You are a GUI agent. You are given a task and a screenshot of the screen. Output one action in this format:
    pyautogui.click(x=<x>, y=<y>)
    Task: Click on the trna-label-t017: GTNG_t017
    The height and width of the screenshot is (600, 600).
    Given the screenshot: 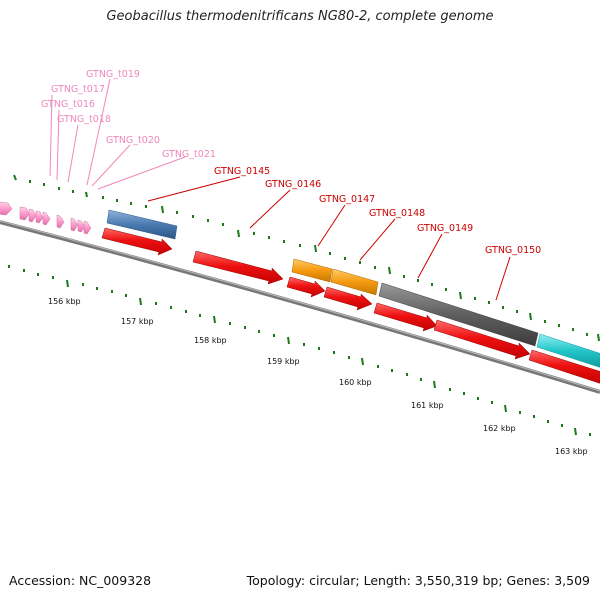 What is the action you would take?
    pyautogui.click(x=78, y=89)
    